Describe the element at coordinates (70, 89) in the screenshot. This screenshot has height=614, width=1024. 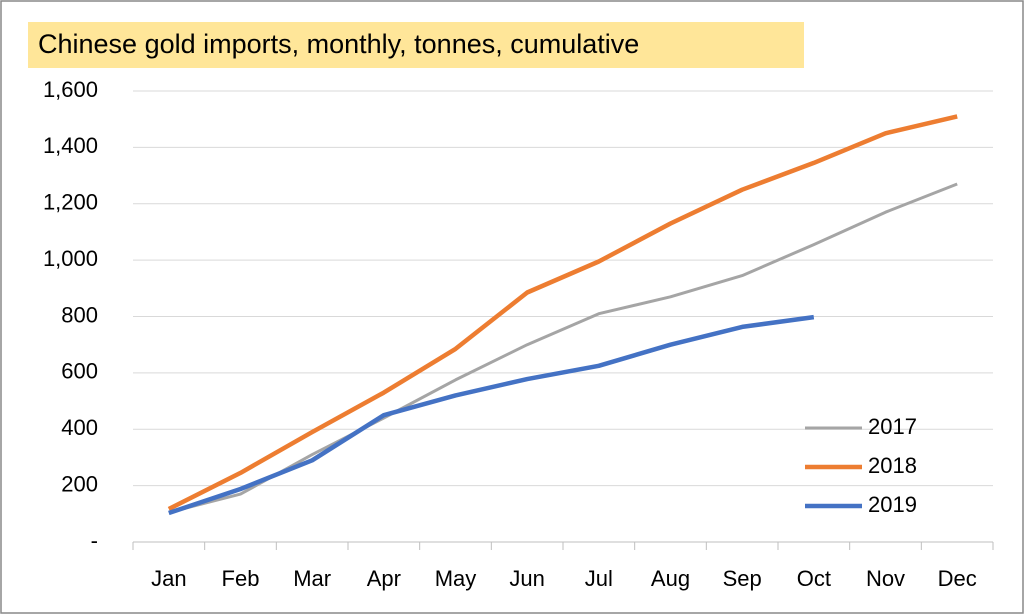
I see `y-tick-label: 1,600` at that location.